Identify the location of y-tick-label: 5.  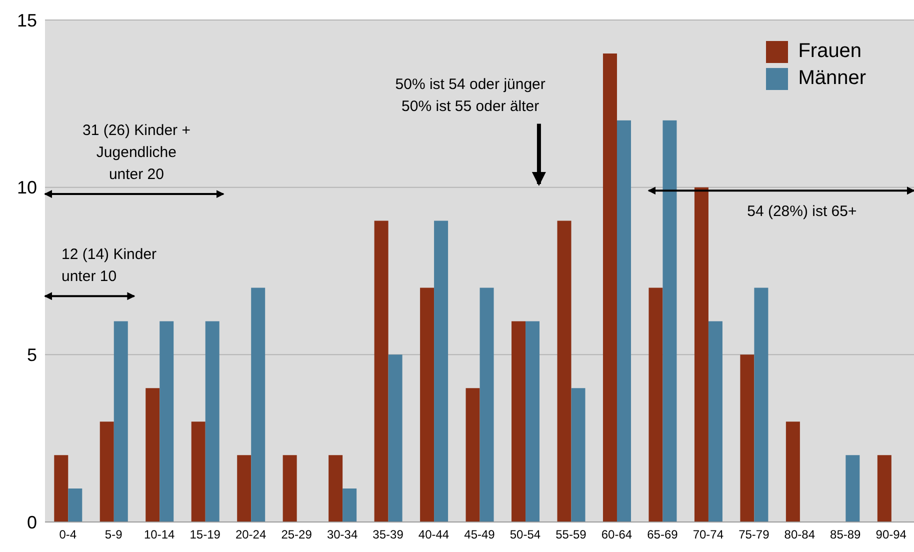
(31, 355).